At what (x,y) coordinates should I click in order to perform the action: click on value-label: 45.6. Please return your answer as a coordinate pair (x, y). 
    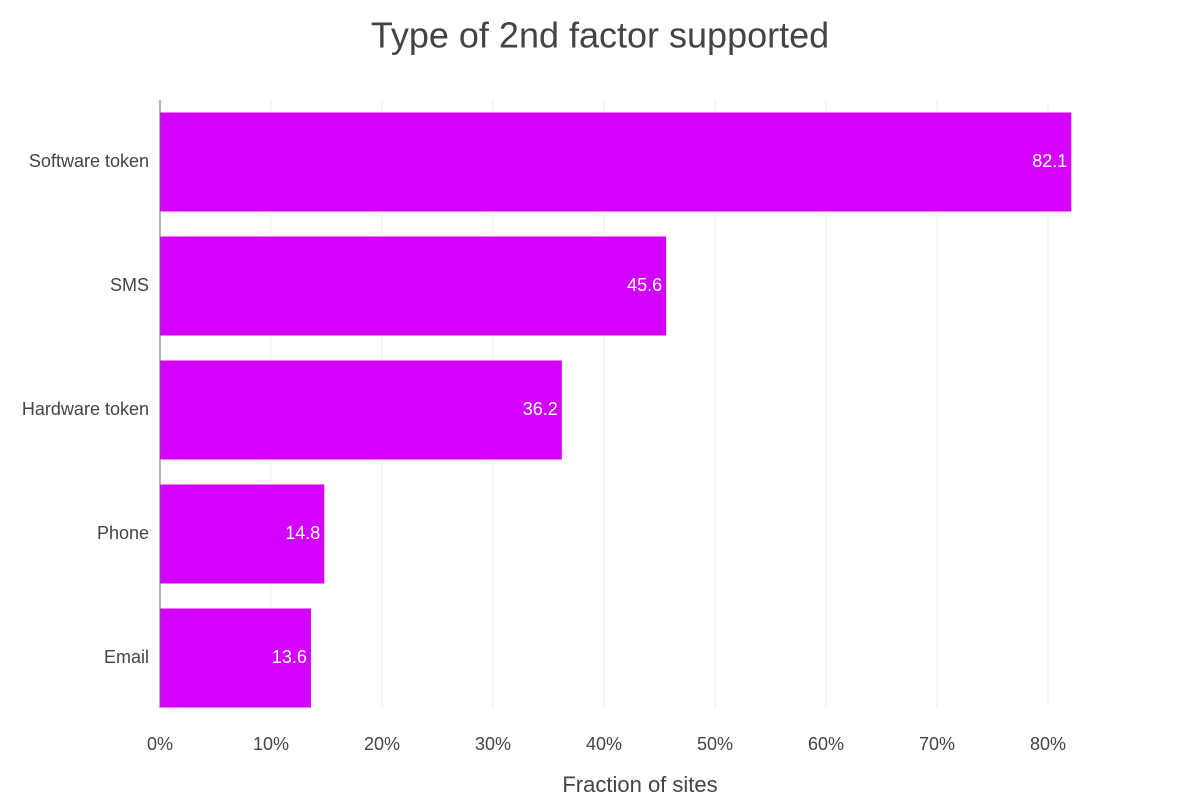
    Looking at the image, I should click on (644, 285).